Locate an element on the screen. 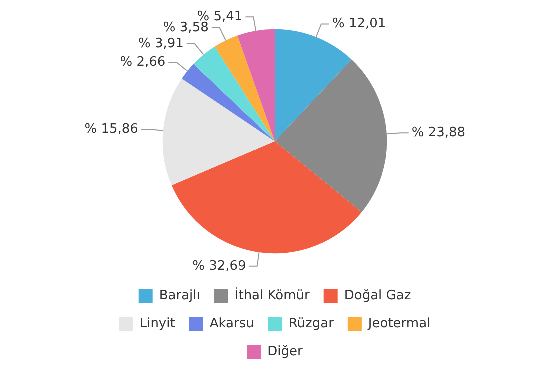 Image resolution: width=550 pixels, height=375 pixels. data-label: % 15,86 is located at coordinates (111, 129).